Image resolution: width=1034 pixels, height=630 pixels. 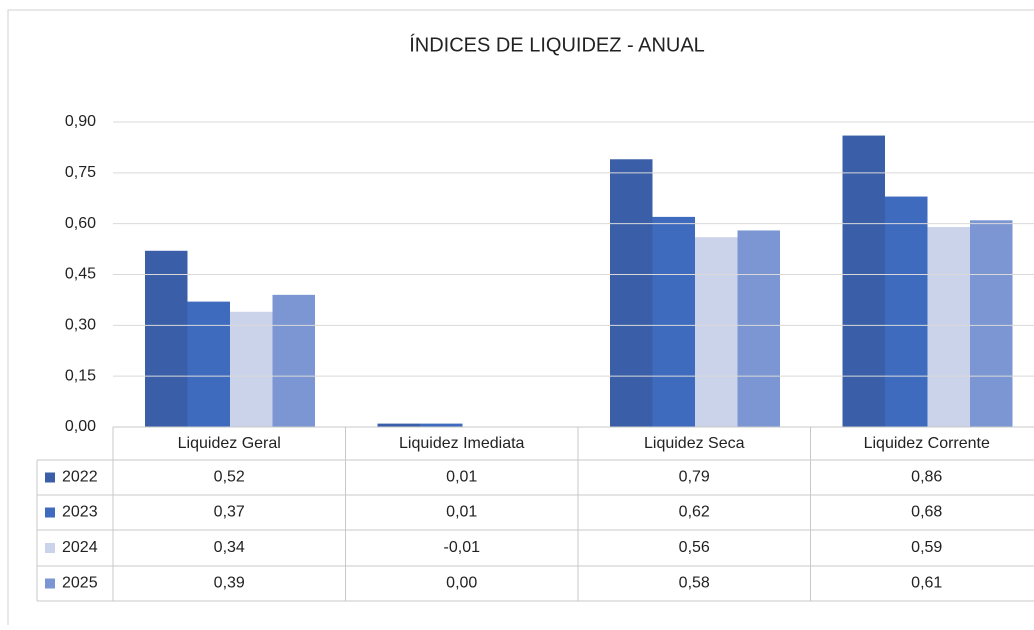 What do you see at coordinates (461, 583) in the screenshot?
I see `table-cell: 0,00` at bounding box center [461, 583].